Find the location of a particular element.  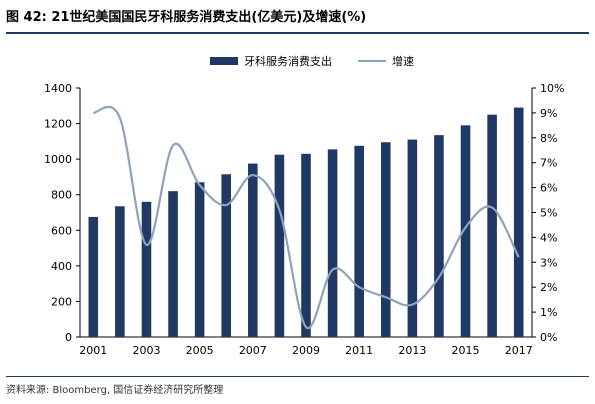

y-right-tick-label: 3% is located at coordinates (548, 262).